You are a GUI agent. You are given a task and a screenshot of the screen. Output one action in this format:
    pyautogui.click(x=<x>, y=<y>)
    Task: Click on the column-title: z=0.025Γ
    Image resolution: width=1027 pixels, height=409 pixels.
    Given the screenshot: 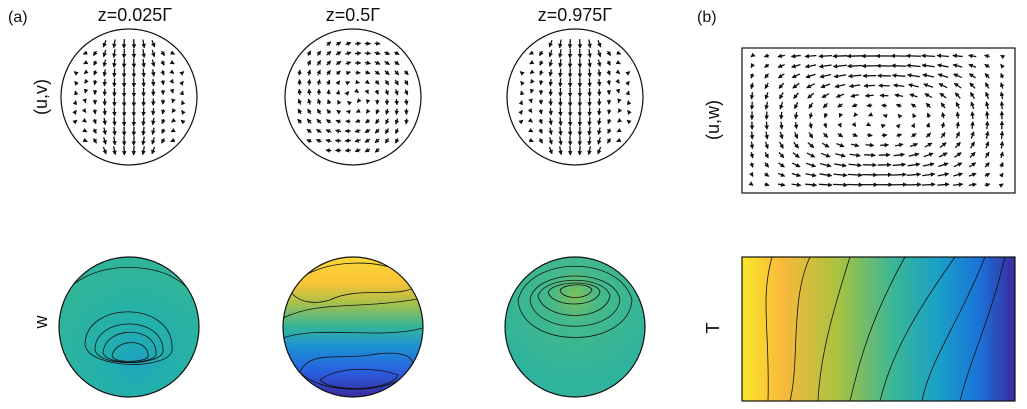 What is the action you would take?
    pyautogui.click(x=135, y=15)
    